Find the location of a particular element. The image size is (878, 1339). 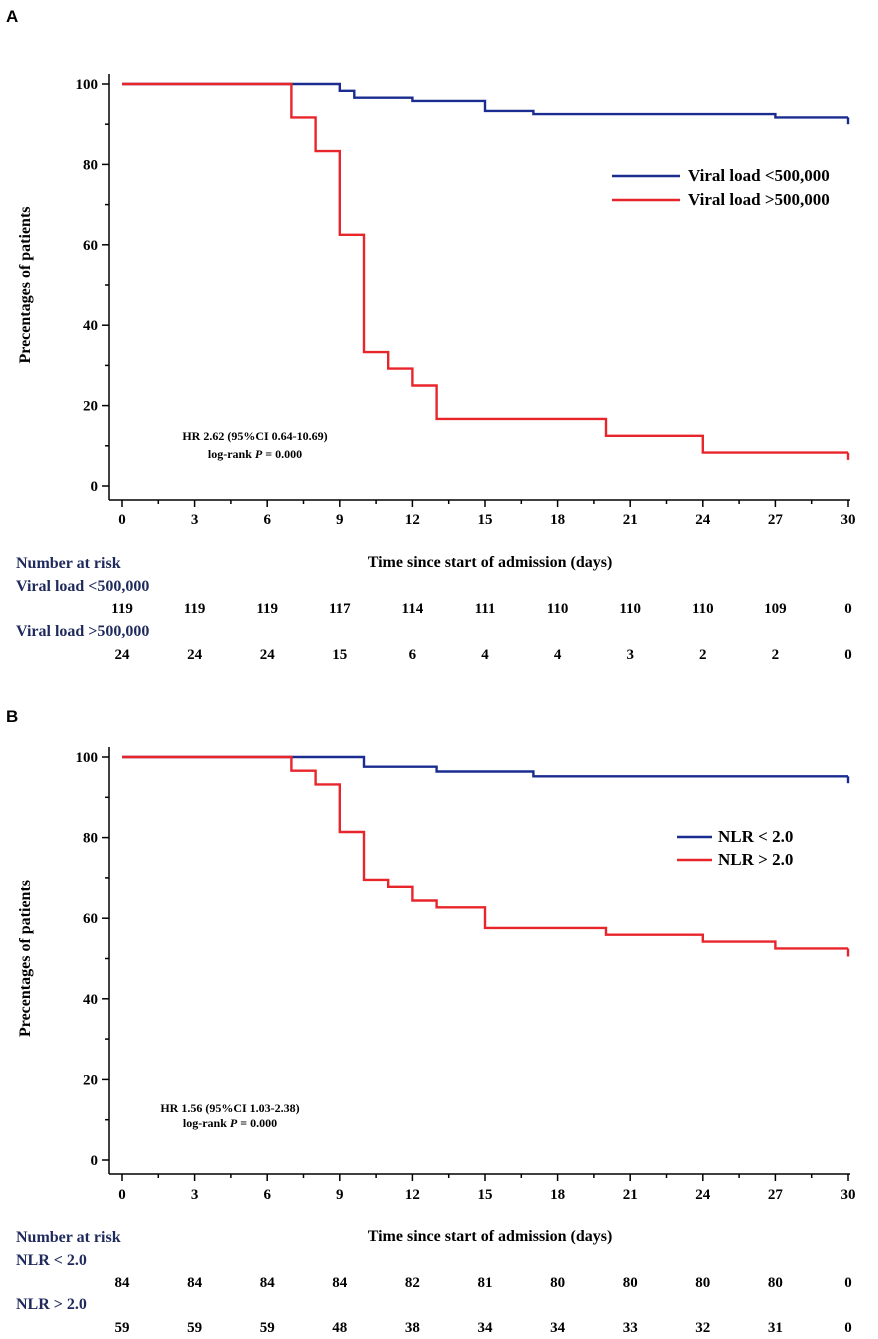

y-tick-label: 0 is located at coordinates (95, 487).